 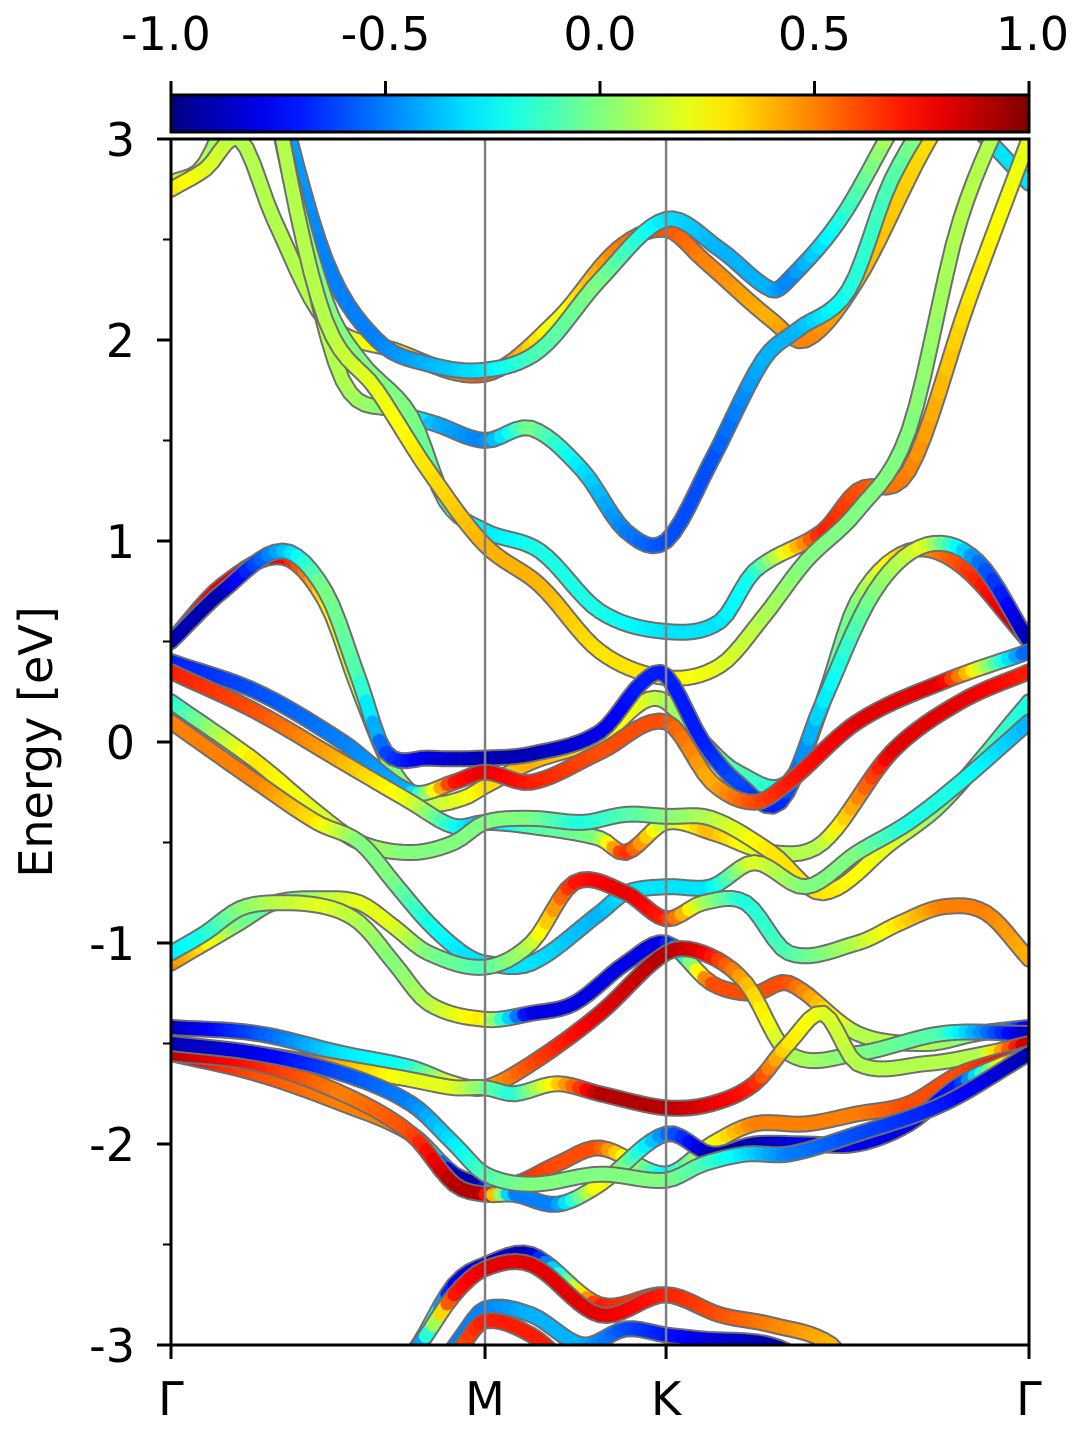 I want to click on x-tick-label: M, so click(x=485, y=1399).